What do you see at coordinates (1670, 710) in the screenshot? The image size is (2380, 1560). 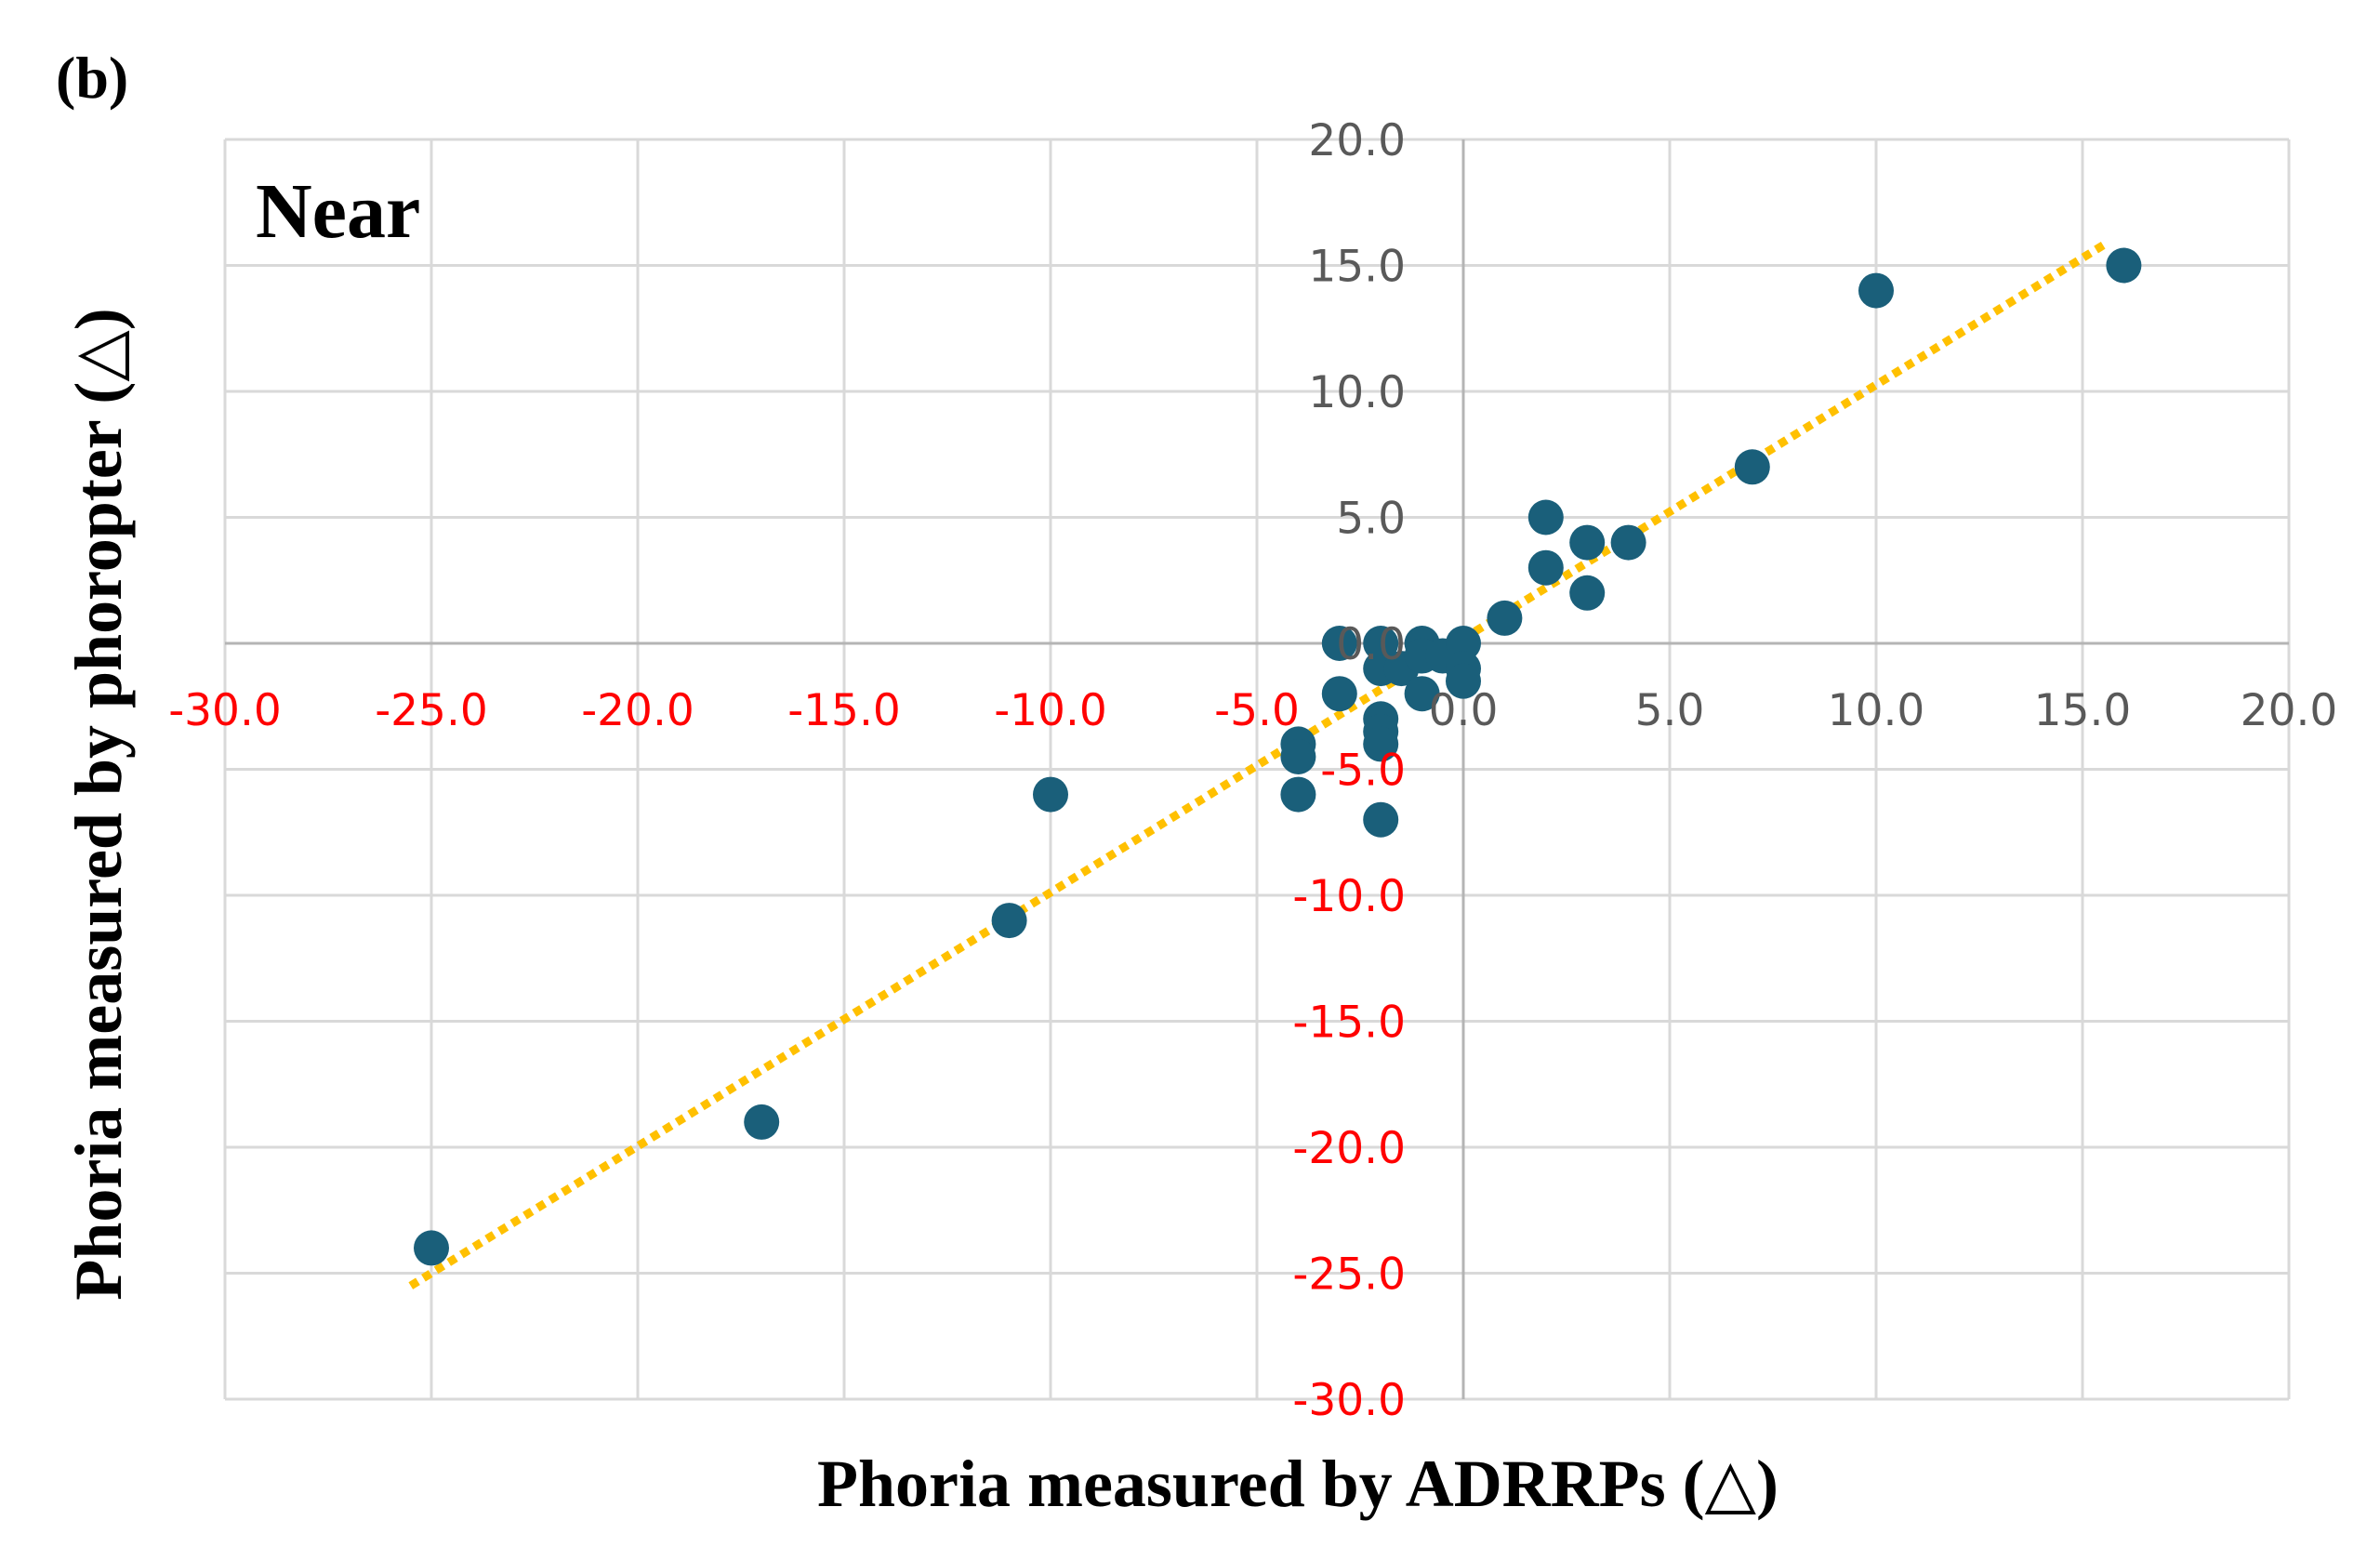 I see `x-tick-label: 5.0` at bounding box center [1670, 710].